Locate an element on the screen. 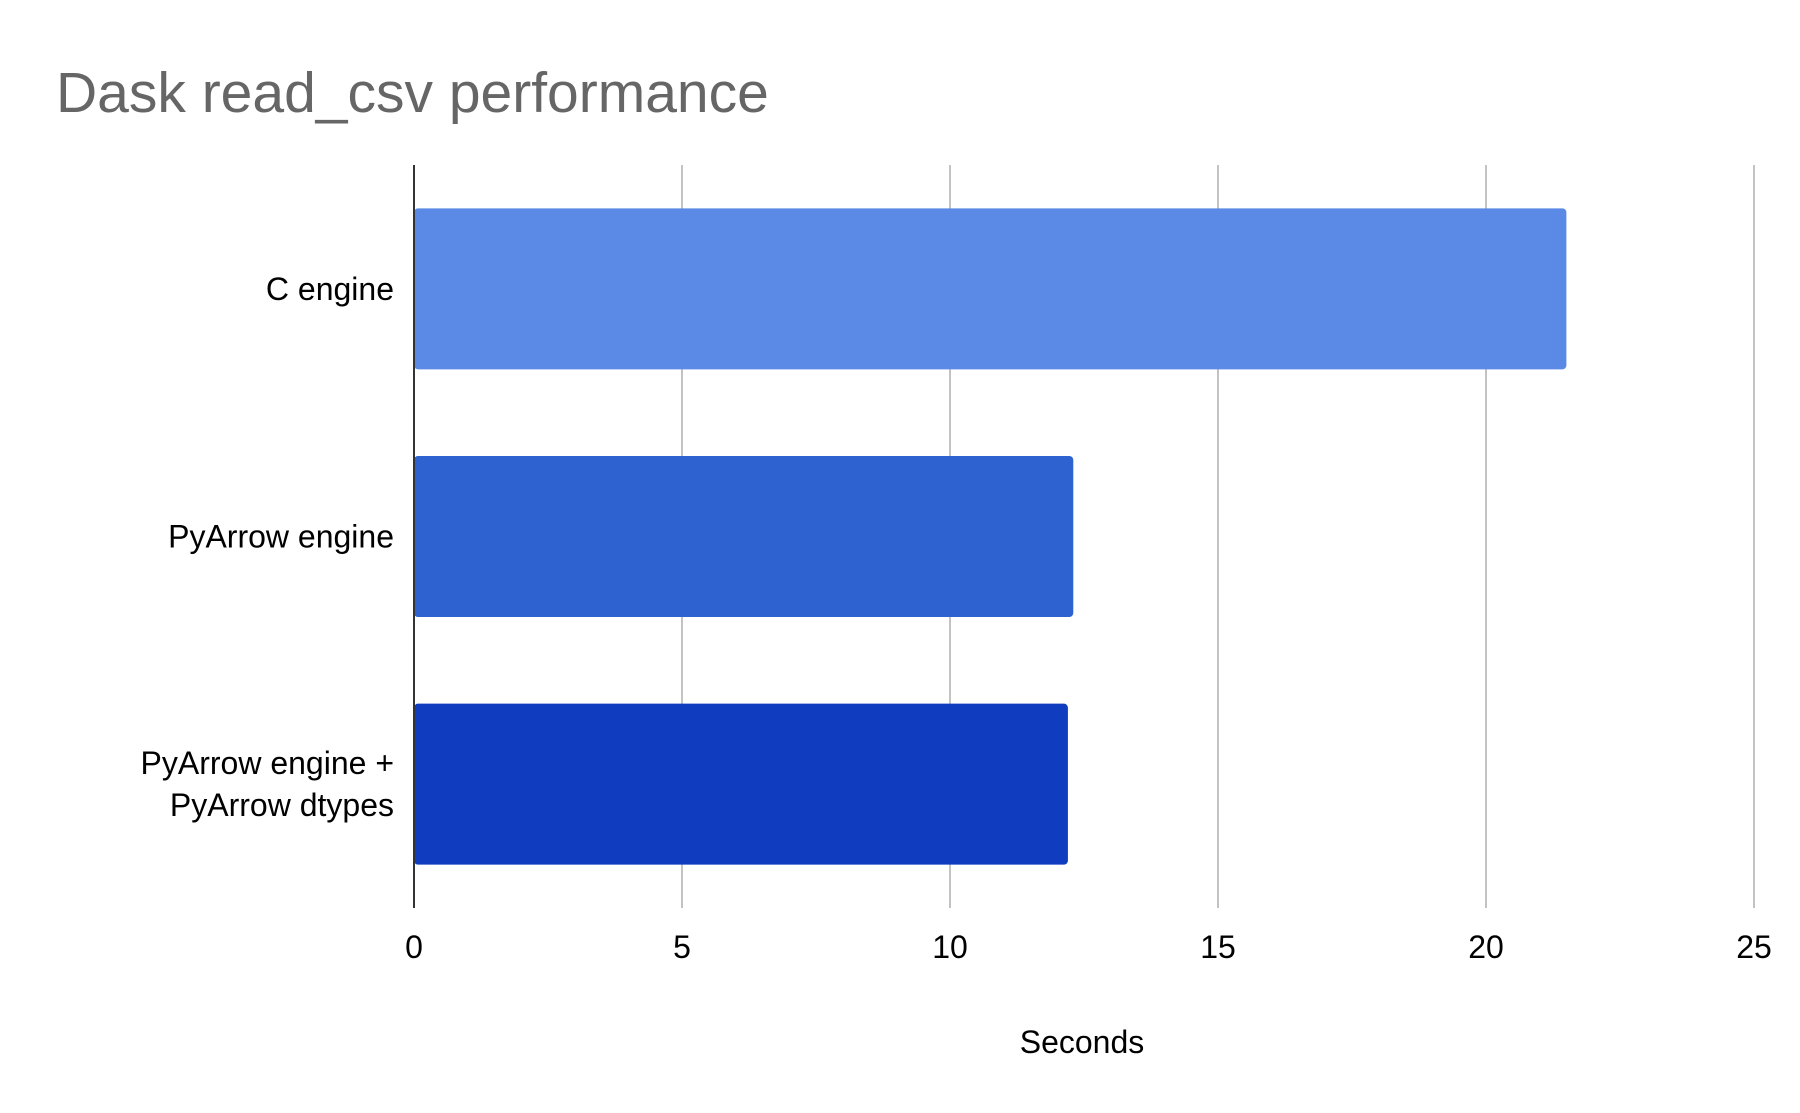 The width and height of the screenshot is (1800, 1113). category-label-1: PyArrow engine is located at coordinates (281, 537).